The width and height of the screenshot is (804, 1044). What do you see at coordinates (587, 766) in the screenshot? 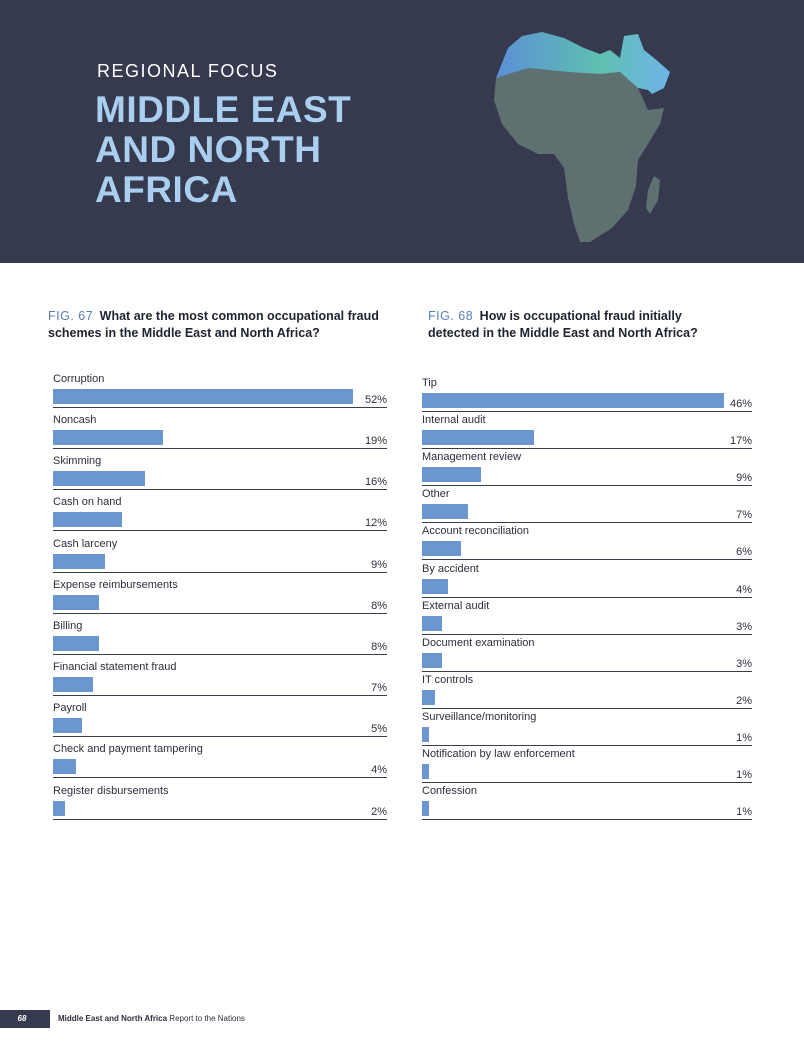
I see `bar-row: Notification by law enforcement 1%` at bounding box center [587, 766].